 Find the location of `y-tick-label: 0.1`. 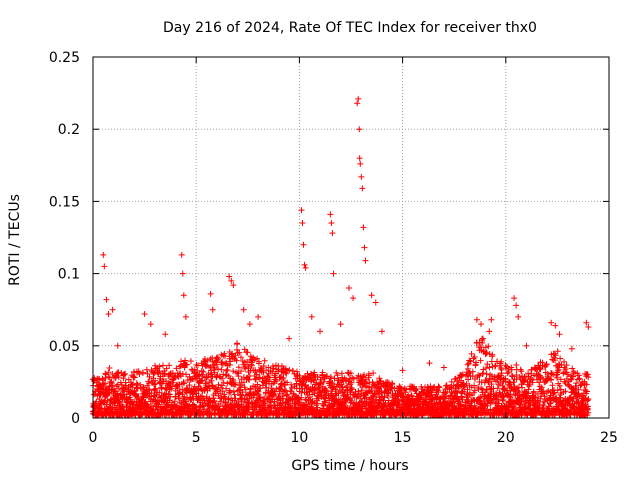

y-tick-label: 0.1 is located at coordinates (69, 275).